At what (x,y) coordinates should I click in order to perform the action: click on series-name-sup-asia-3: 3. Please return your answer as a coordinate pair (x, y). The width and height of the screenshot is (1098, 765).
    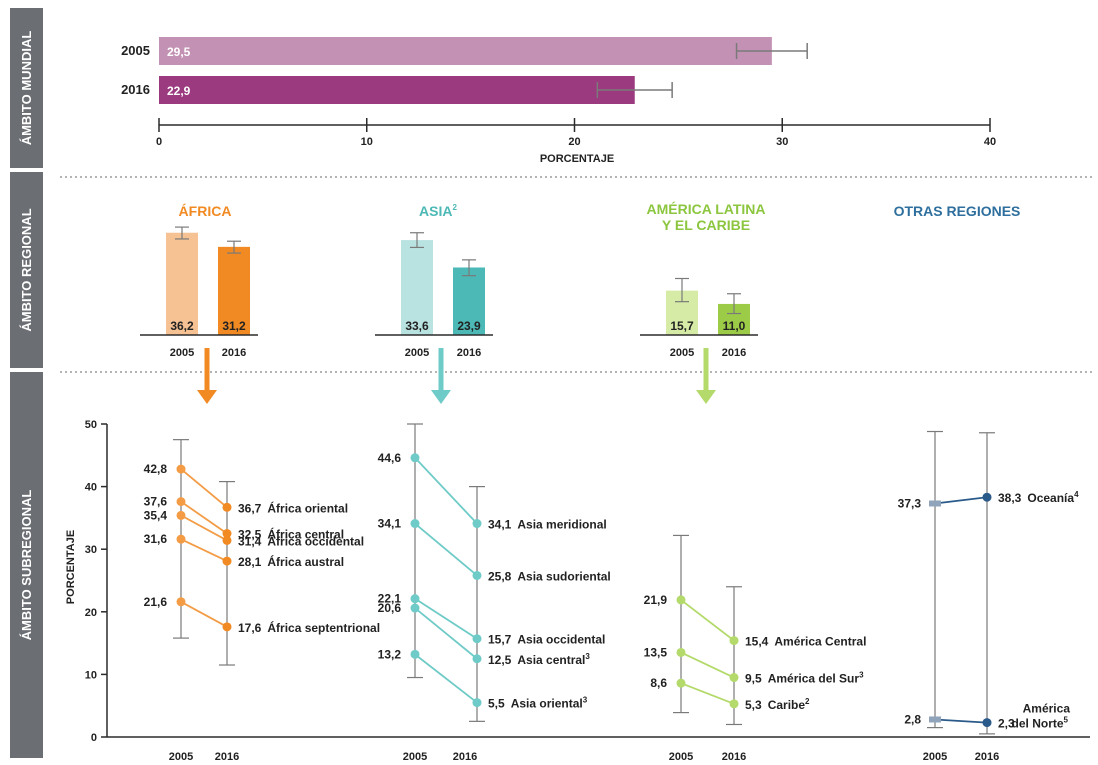
    Looking at the image, I should click on (587, 656).